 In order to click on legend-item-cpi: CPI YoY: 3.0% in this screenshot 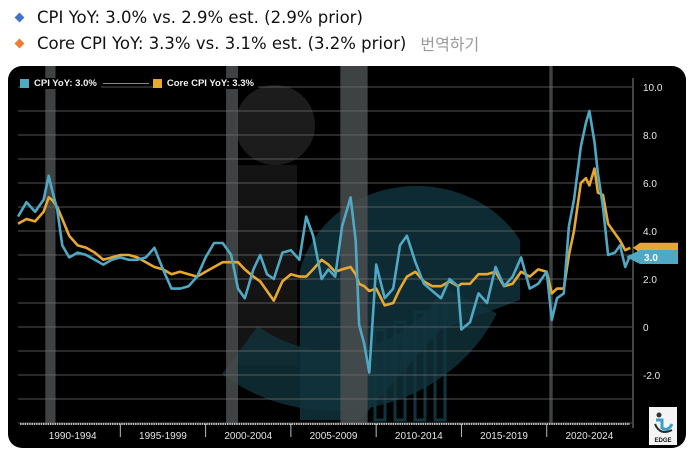, I will do `click(60, 83)`.